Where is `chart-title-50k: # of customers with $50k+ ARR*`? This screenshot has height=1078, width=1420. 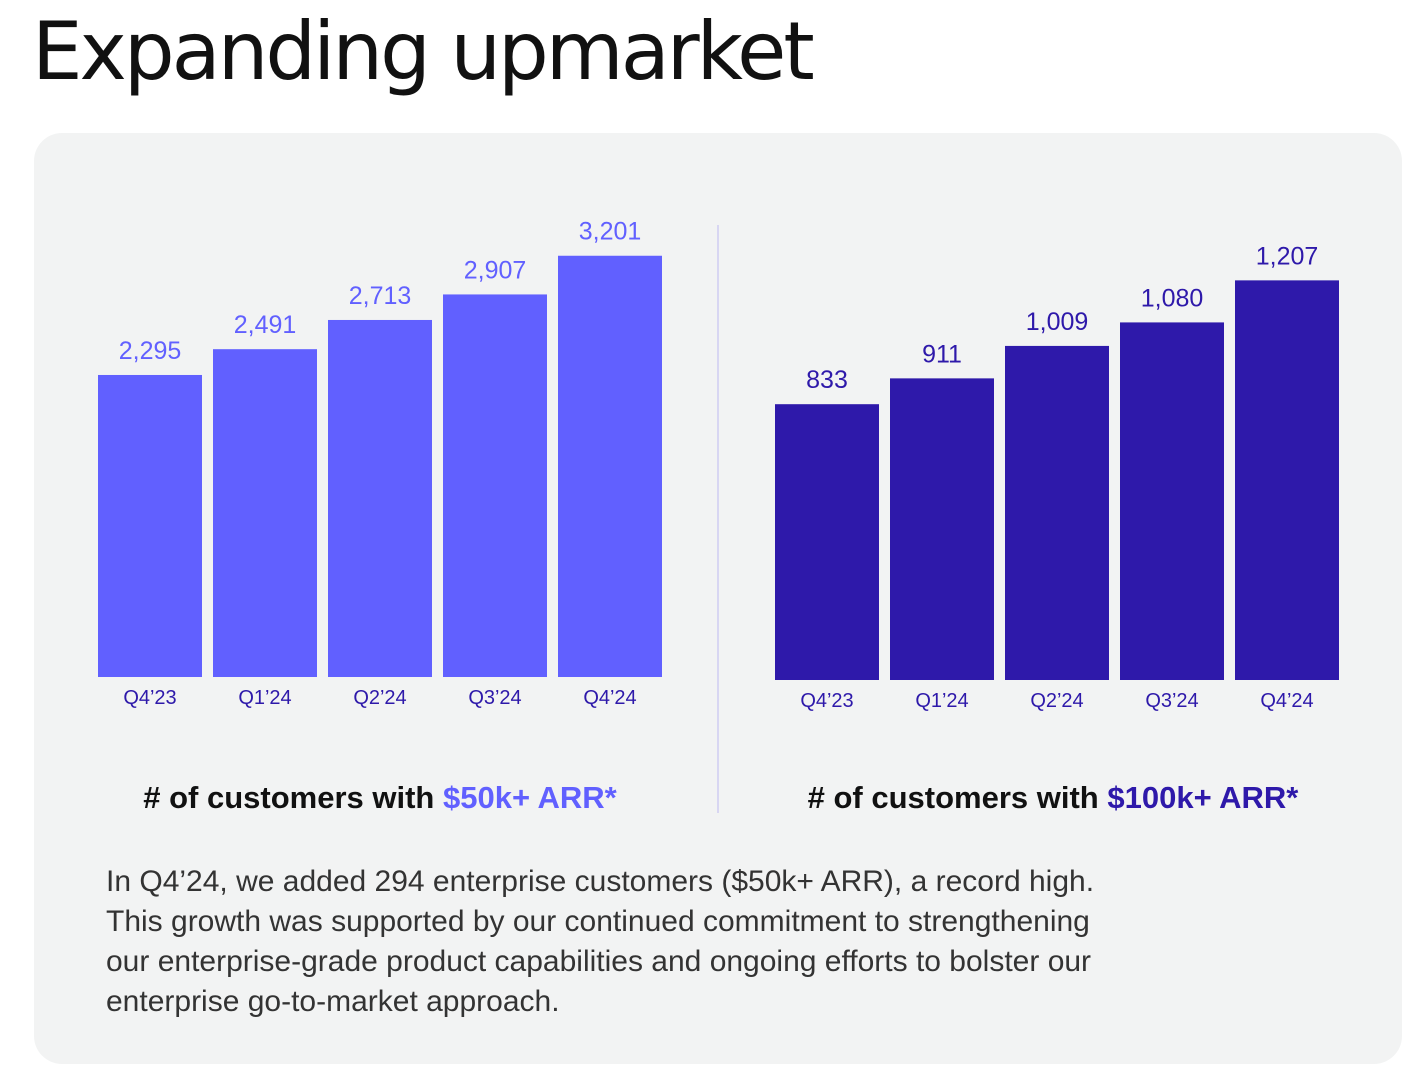 chart-title-50k: # of customers with $50k+ ARR* is located at coordinates (380, 798).